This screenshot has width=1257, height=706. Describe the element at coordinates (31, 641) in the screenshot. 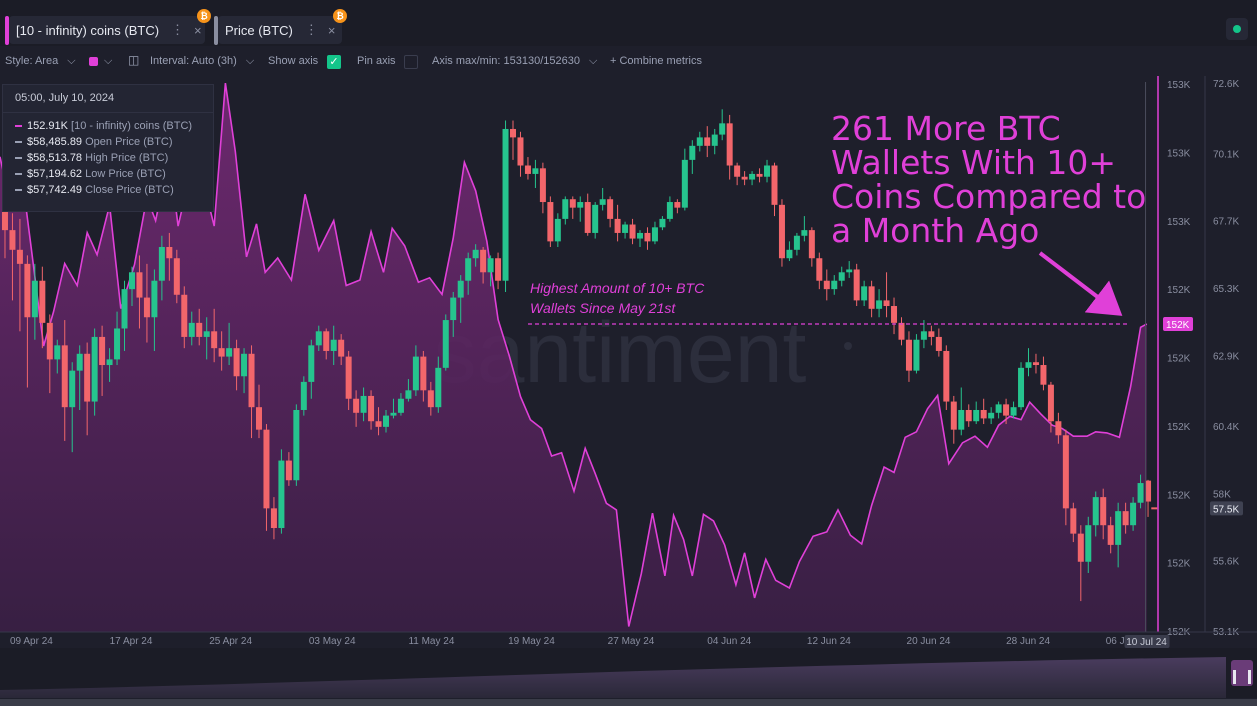

I see `x-tick-label: 09 Apr 24` at that location.